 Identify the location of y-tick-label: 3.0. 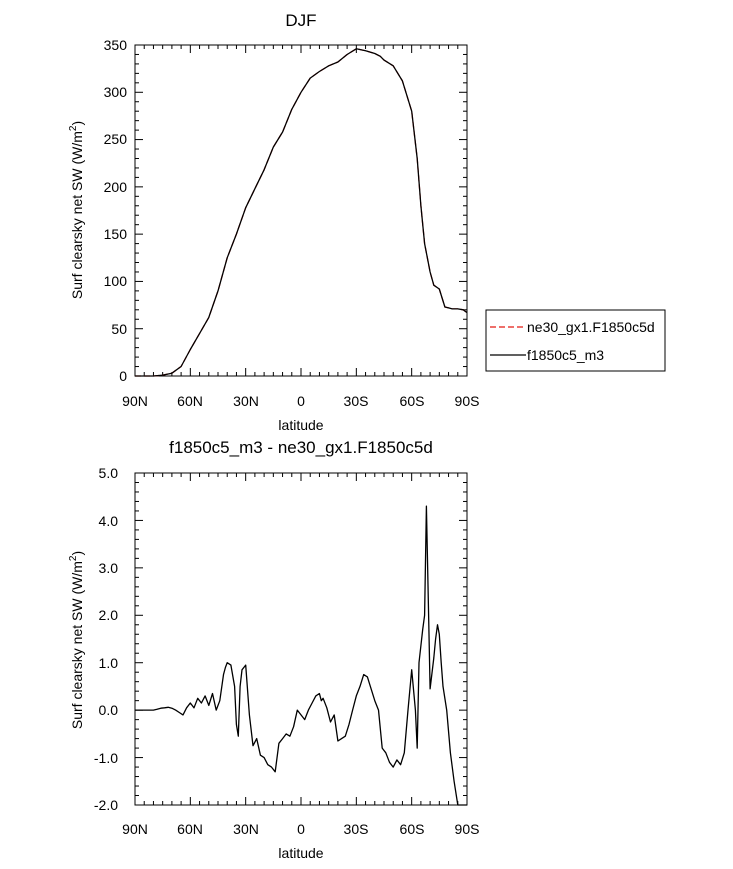
(109, 568).